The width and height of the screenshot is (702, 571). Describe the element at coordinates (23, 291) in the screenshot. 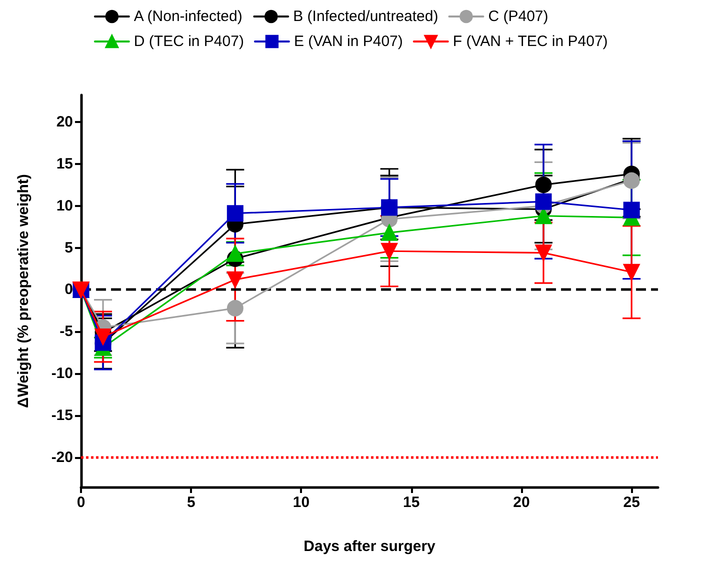

I see `y-axis-title: ΔWeight (% preoperative weight)` at that location.